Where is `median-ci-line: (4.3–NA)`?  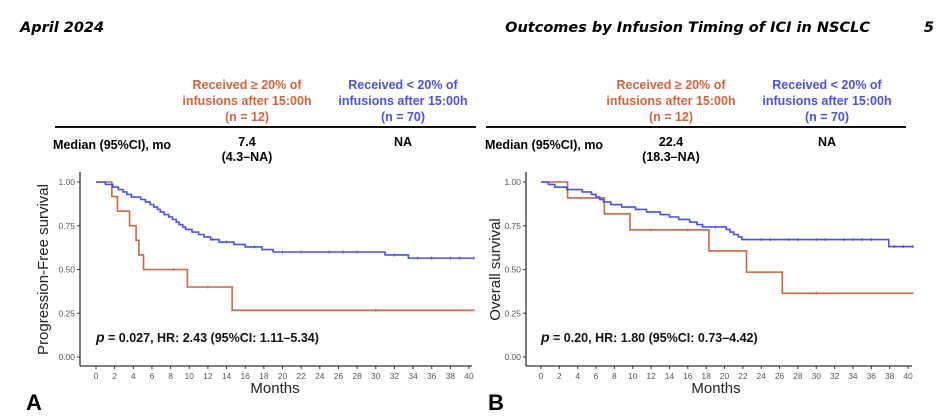
median-ci-line: (4.3–NA) is located at coordinates (247, 157).